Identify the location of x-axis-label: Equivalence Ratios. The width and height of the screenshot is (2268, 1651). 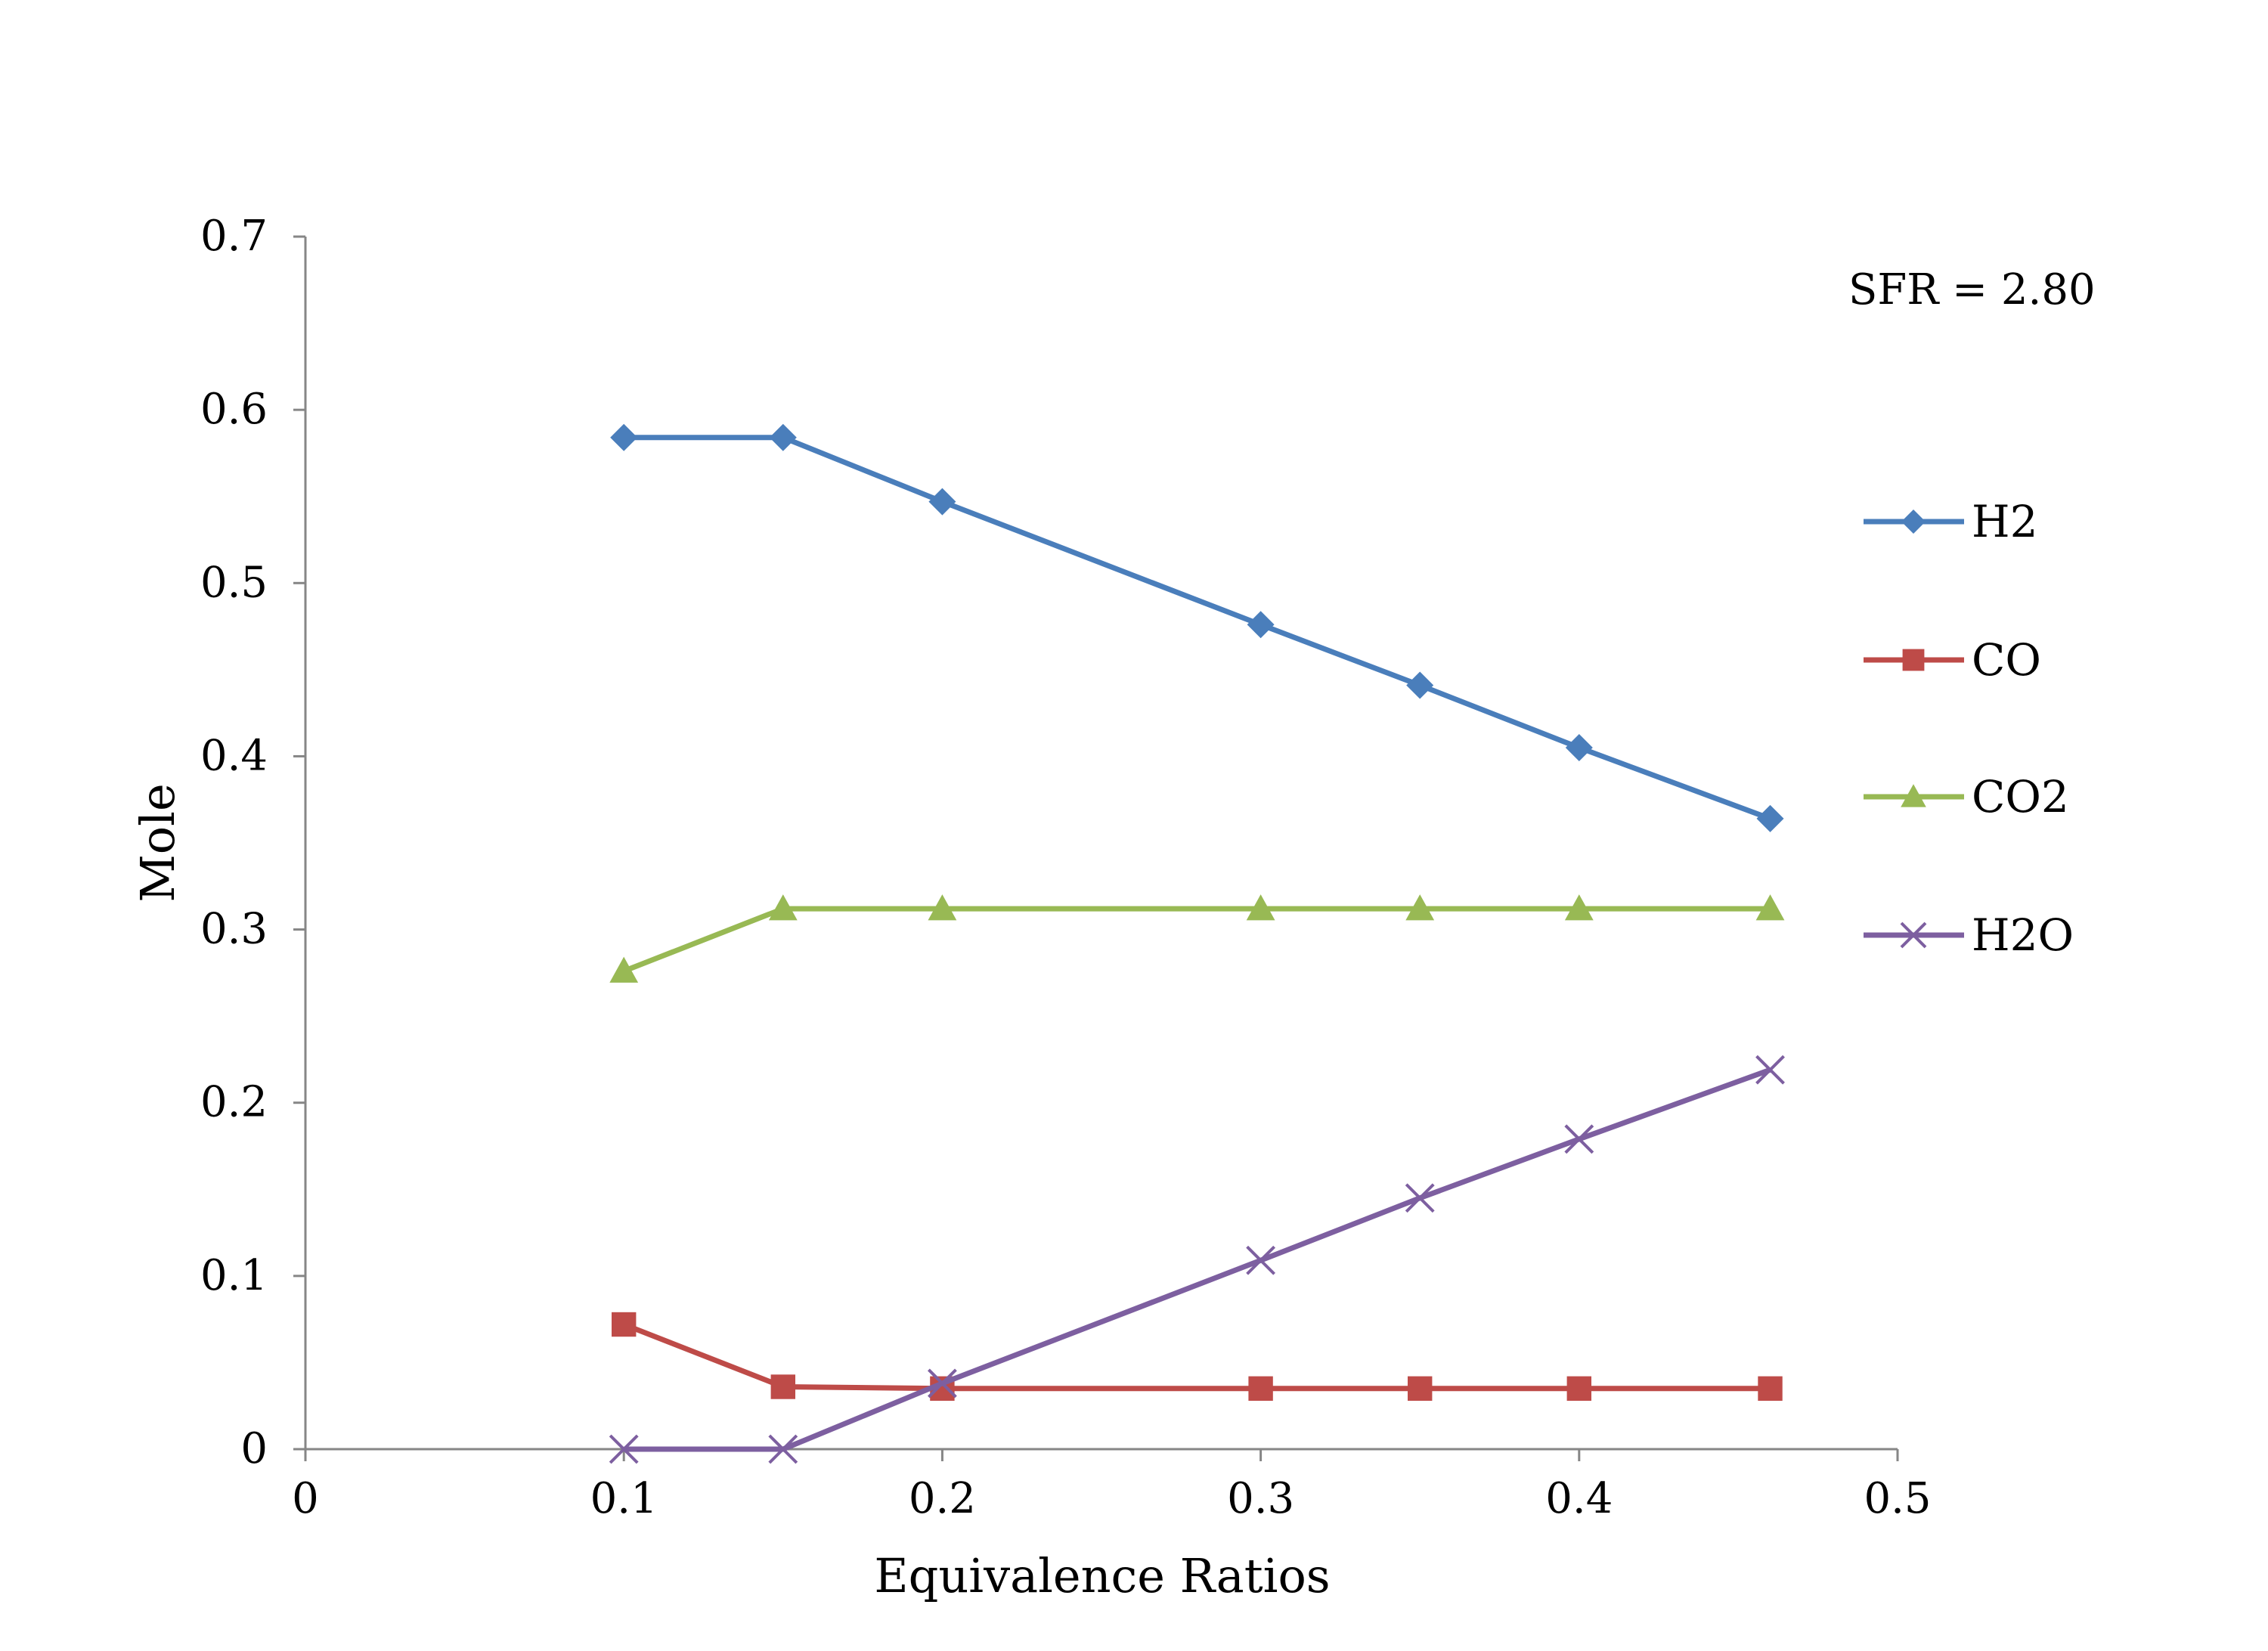
(1102, 1575).